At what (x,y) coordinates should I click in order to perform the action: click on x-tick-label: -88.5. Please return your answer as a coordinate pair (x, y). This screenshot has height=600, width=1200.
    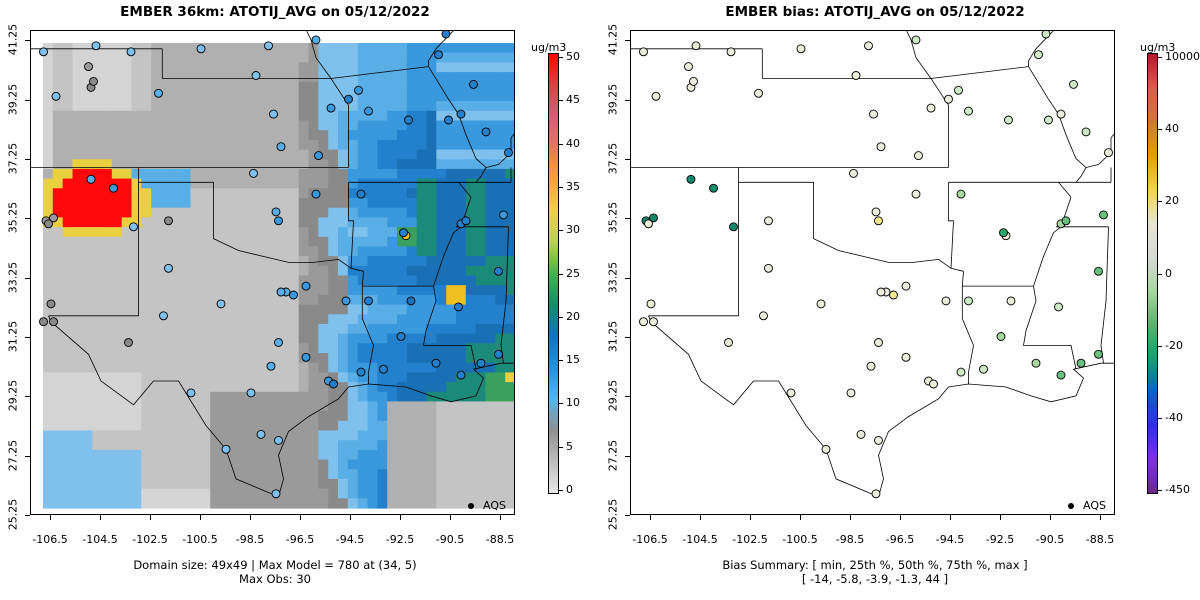
    Looking at the image, I should click on (1100, 539).